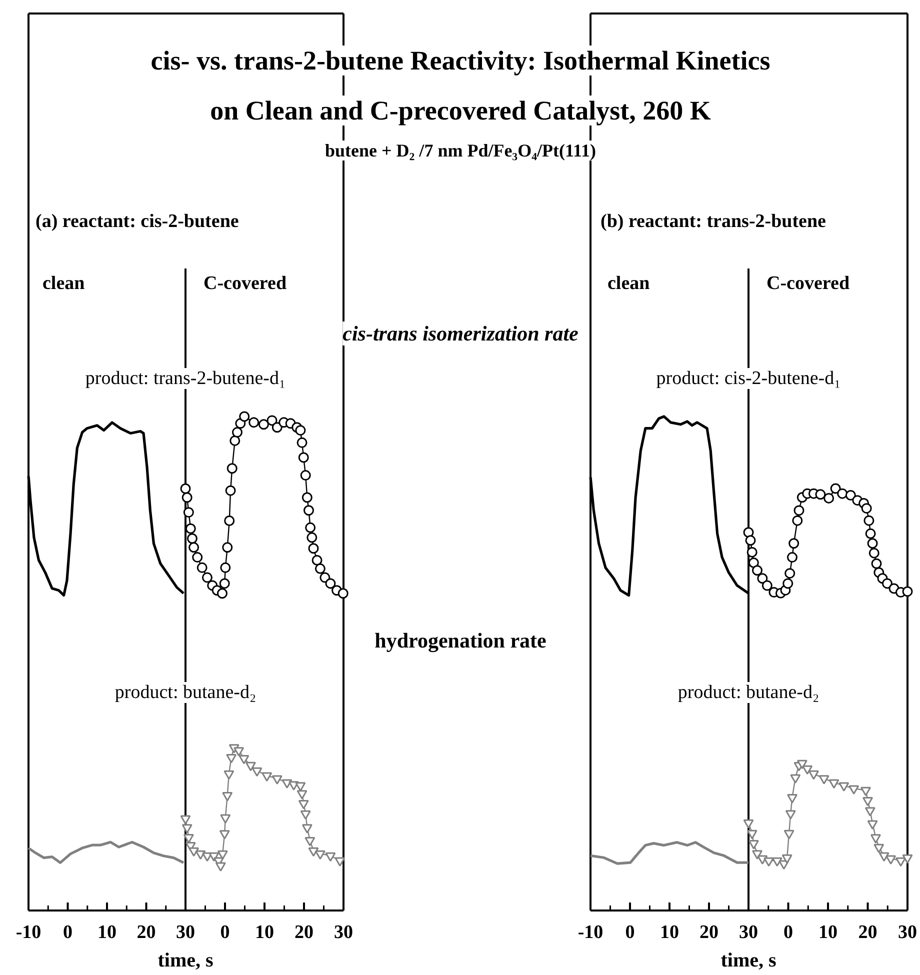 This screenshot has width=920, height=975. Describe the element at coordinates (808, 283) in the screenshot. I see `text: C-covered` at that location.